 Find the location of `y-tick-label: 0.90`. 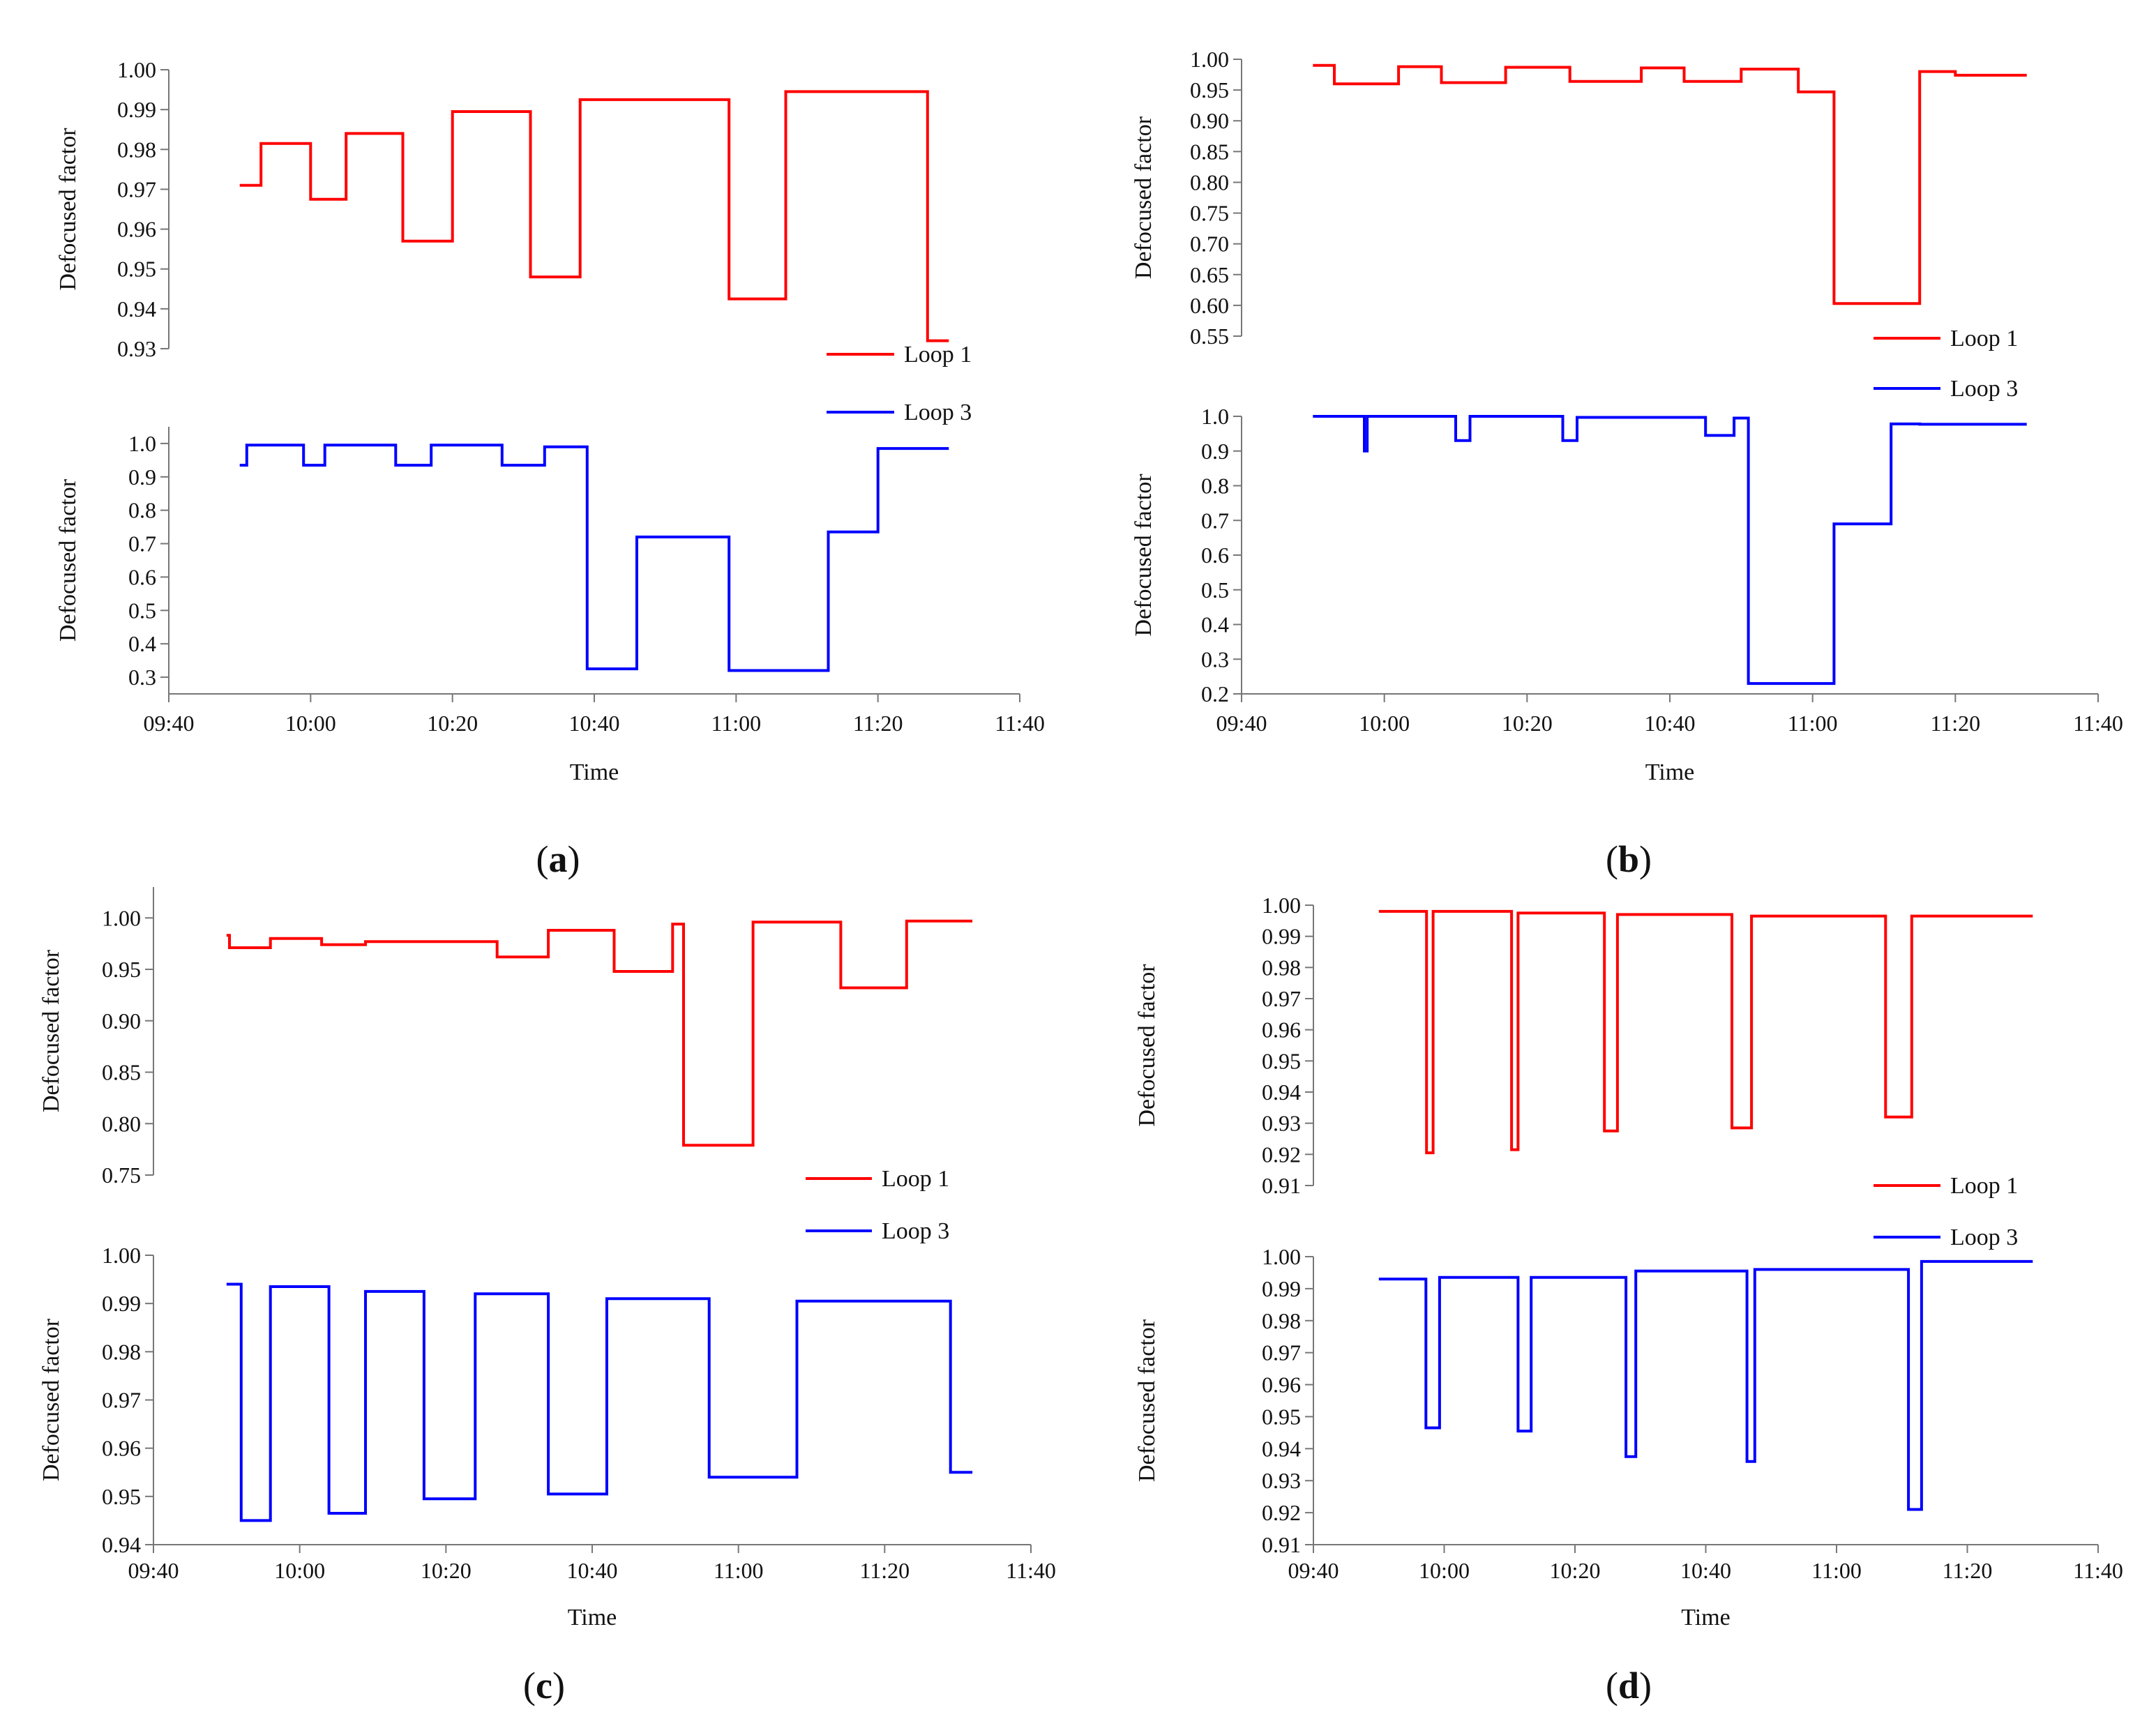

y-tick-label: 0.90 is located at coordinates (1209, 120).